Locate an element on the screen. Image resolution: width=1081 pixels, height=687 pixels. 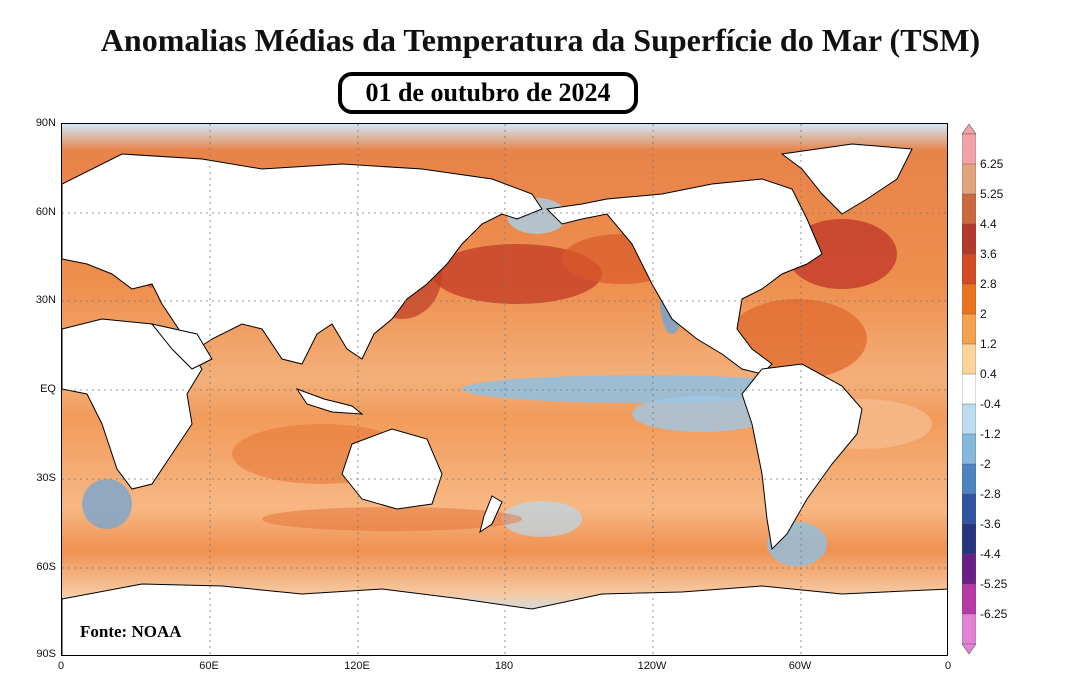
lon-label-120w: 120W is located at coordinates (652, 666).